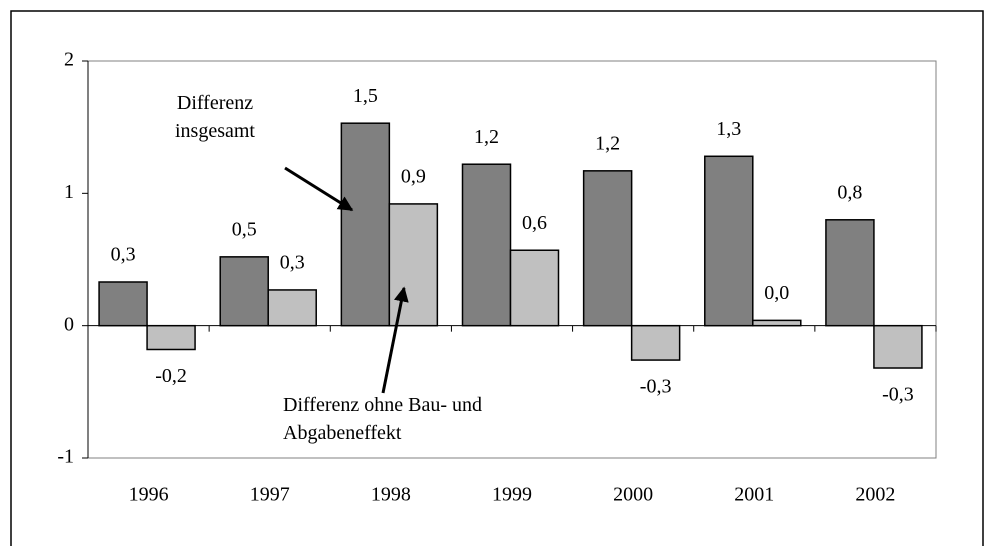 The width and height of the screenshot is (994, 546). What do you see at coordinates (776, 293) in the screenshot?
I see `data-label: 0,0` at bounding box center [776, 293].